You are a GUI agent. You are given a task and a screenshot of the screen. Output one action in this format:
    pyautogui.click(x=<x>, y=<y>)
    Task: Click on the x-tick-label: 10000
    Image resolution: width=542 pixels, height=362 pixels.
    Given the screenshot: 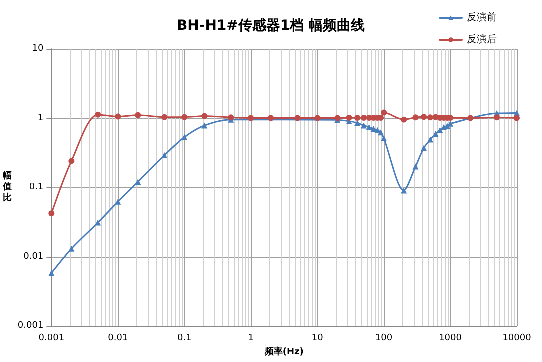 What is the action you would take?
    pyautogui.click(x=517, y=339)
    